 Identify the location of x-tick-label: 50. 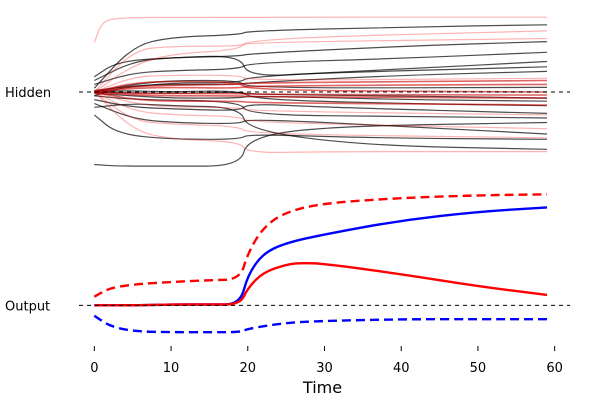
(478, 368).